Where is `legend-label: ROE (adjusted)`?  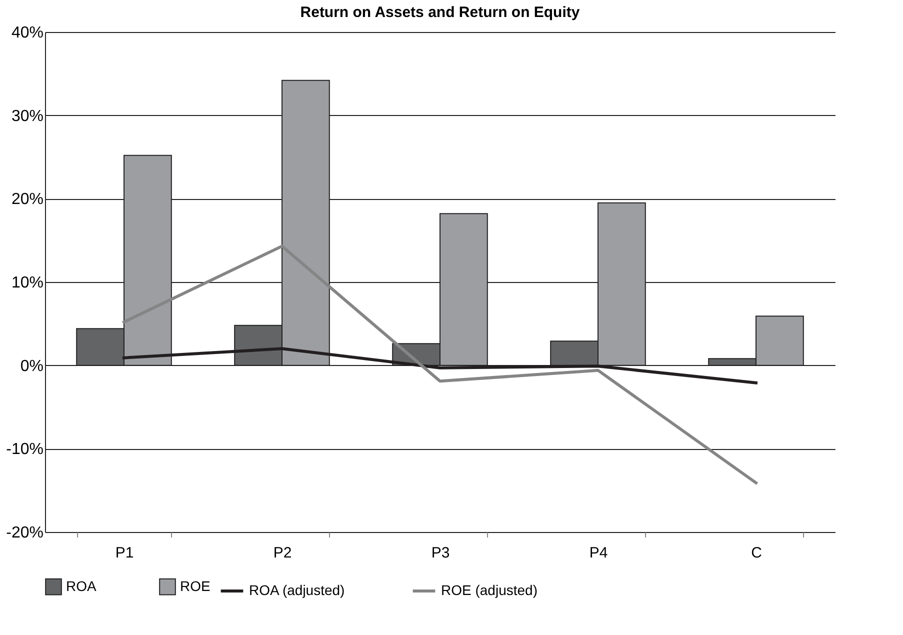 legend-label: ROE (adjusted) is located at coordinates (489, 590).